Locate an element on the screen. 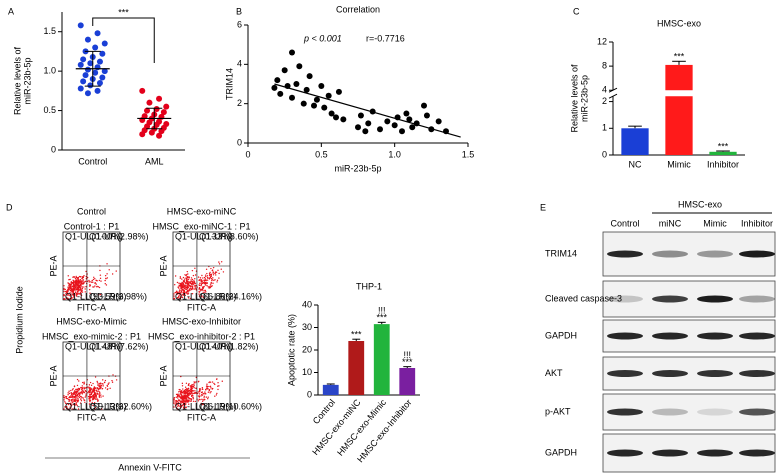  x-tick-label: 0 is located at coordinates (247, 154).